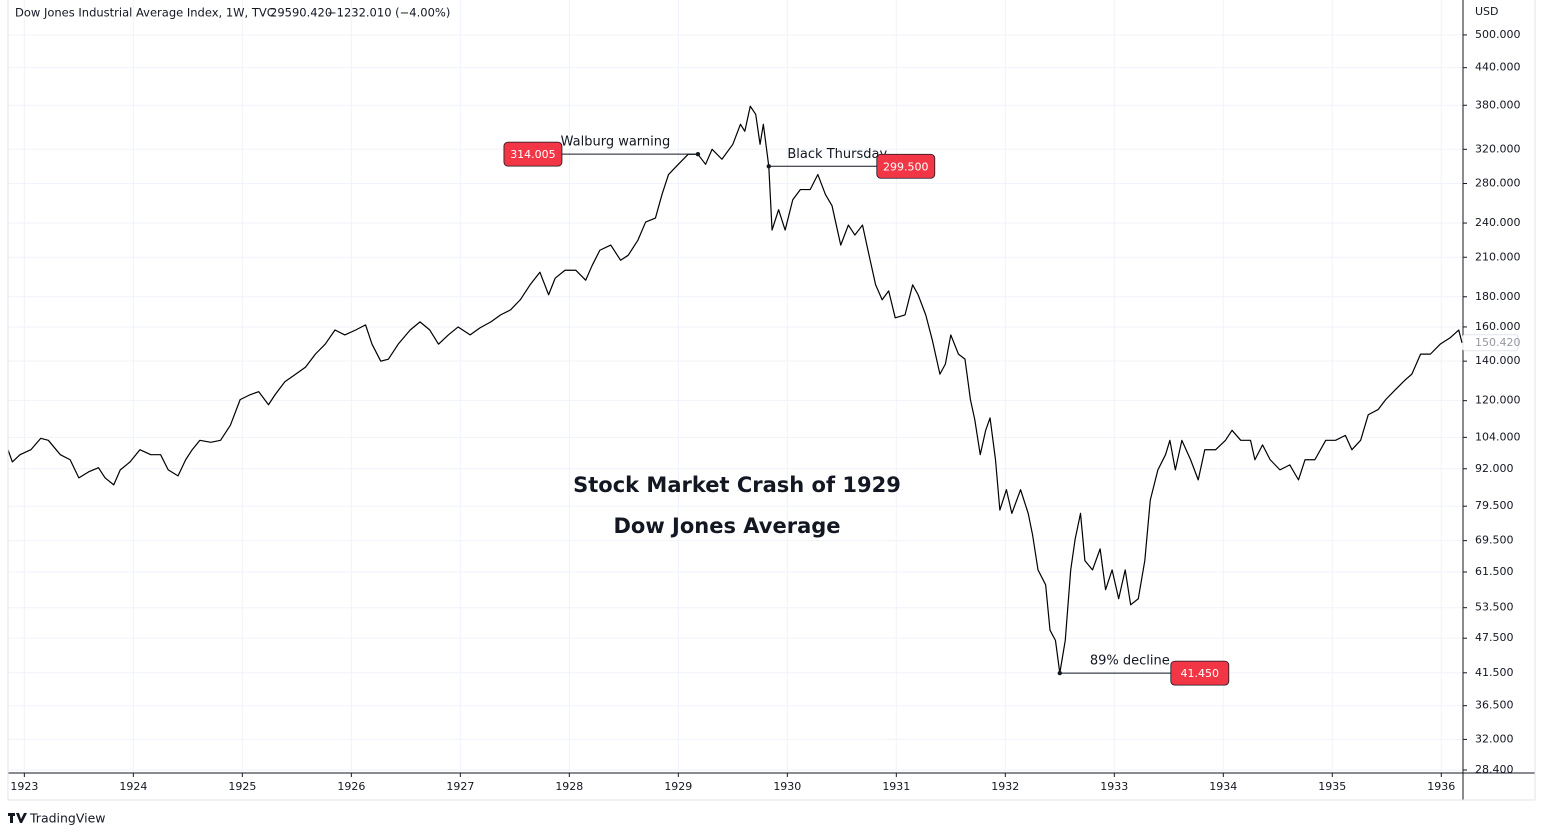 Image resolution: width=1544 pixels, height=840 pixels. I want to click on y-tick-label: 36.500, so click(1494, 705).